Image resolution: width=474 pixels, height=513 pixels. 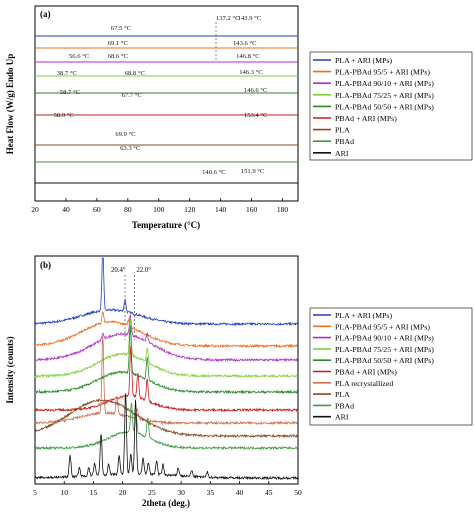 What do you see at coordinates (256, 115) in the screenshot?
I see `dsc-annotation: 153.4 °C` at bounding box center [256, 115].